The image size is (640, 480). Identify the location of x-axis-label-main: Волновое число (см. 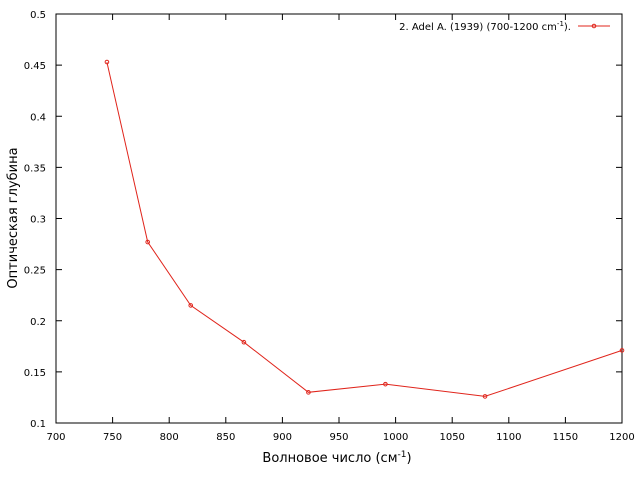
(329, 458).